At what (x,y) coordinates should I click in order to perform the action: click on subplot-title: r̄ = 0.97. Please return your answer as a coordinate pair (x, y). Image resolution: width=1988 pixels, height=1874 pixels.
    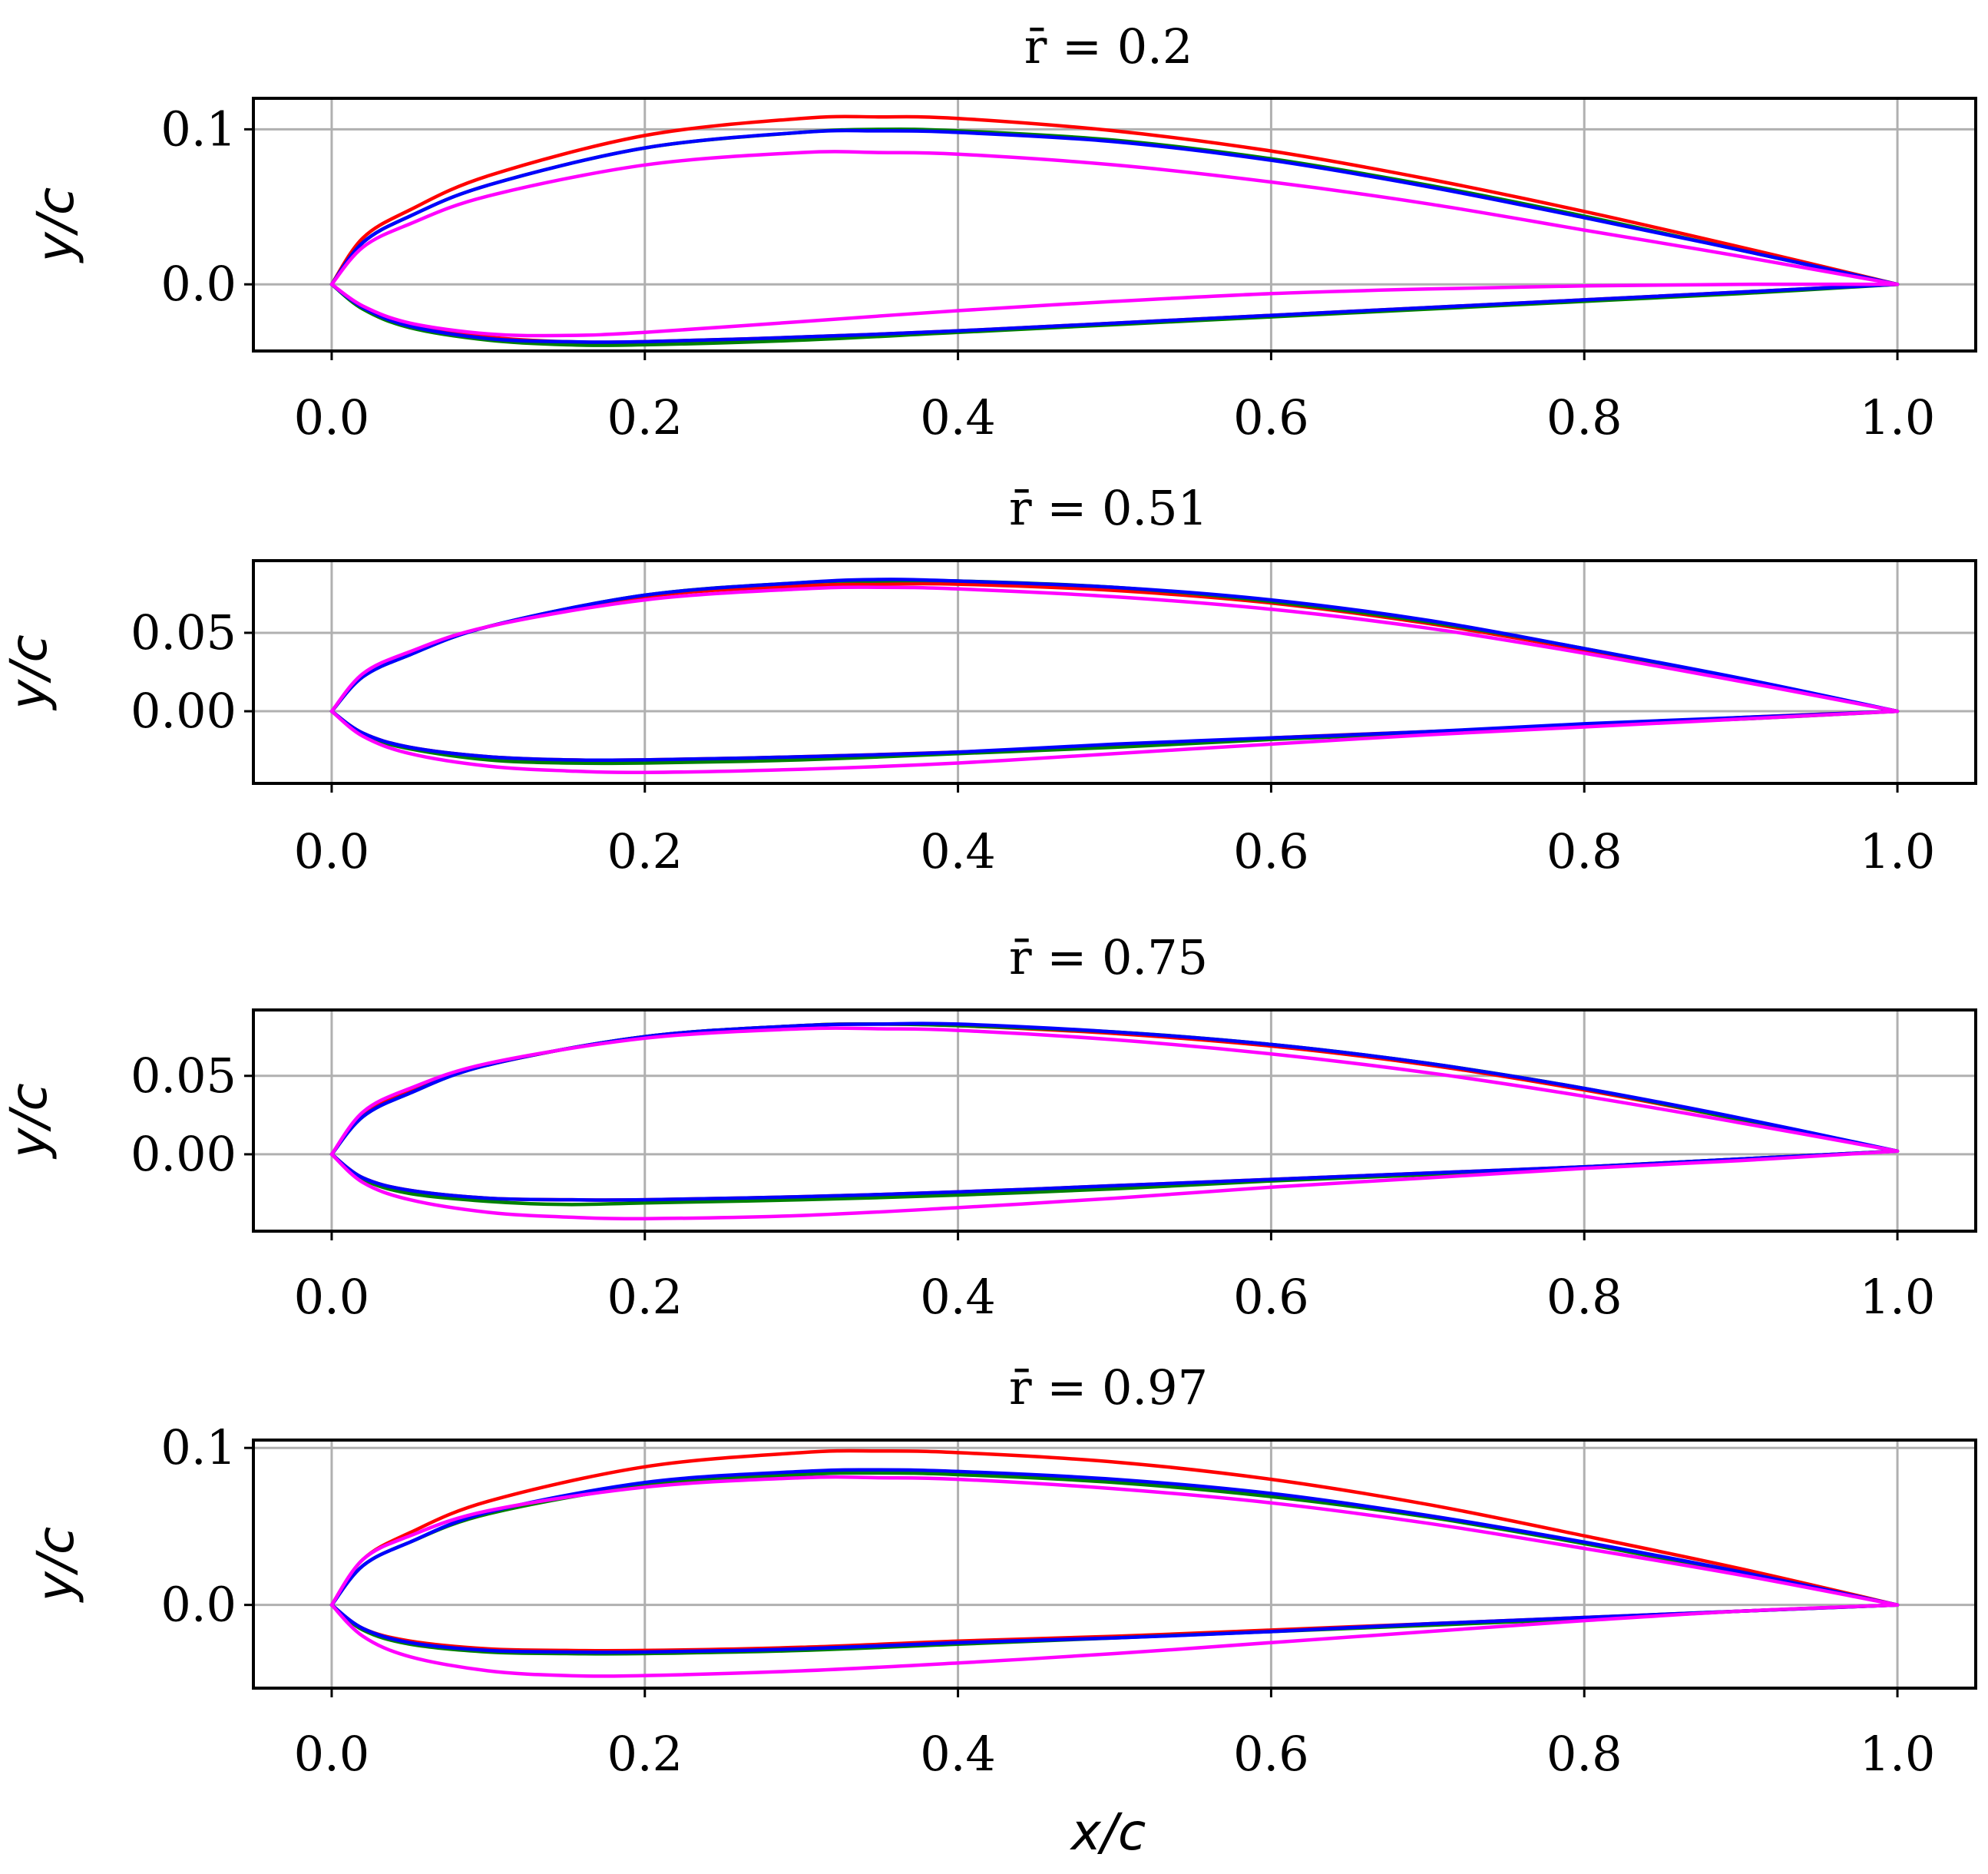
    Looking at the image, I should click on (1108, 1387).